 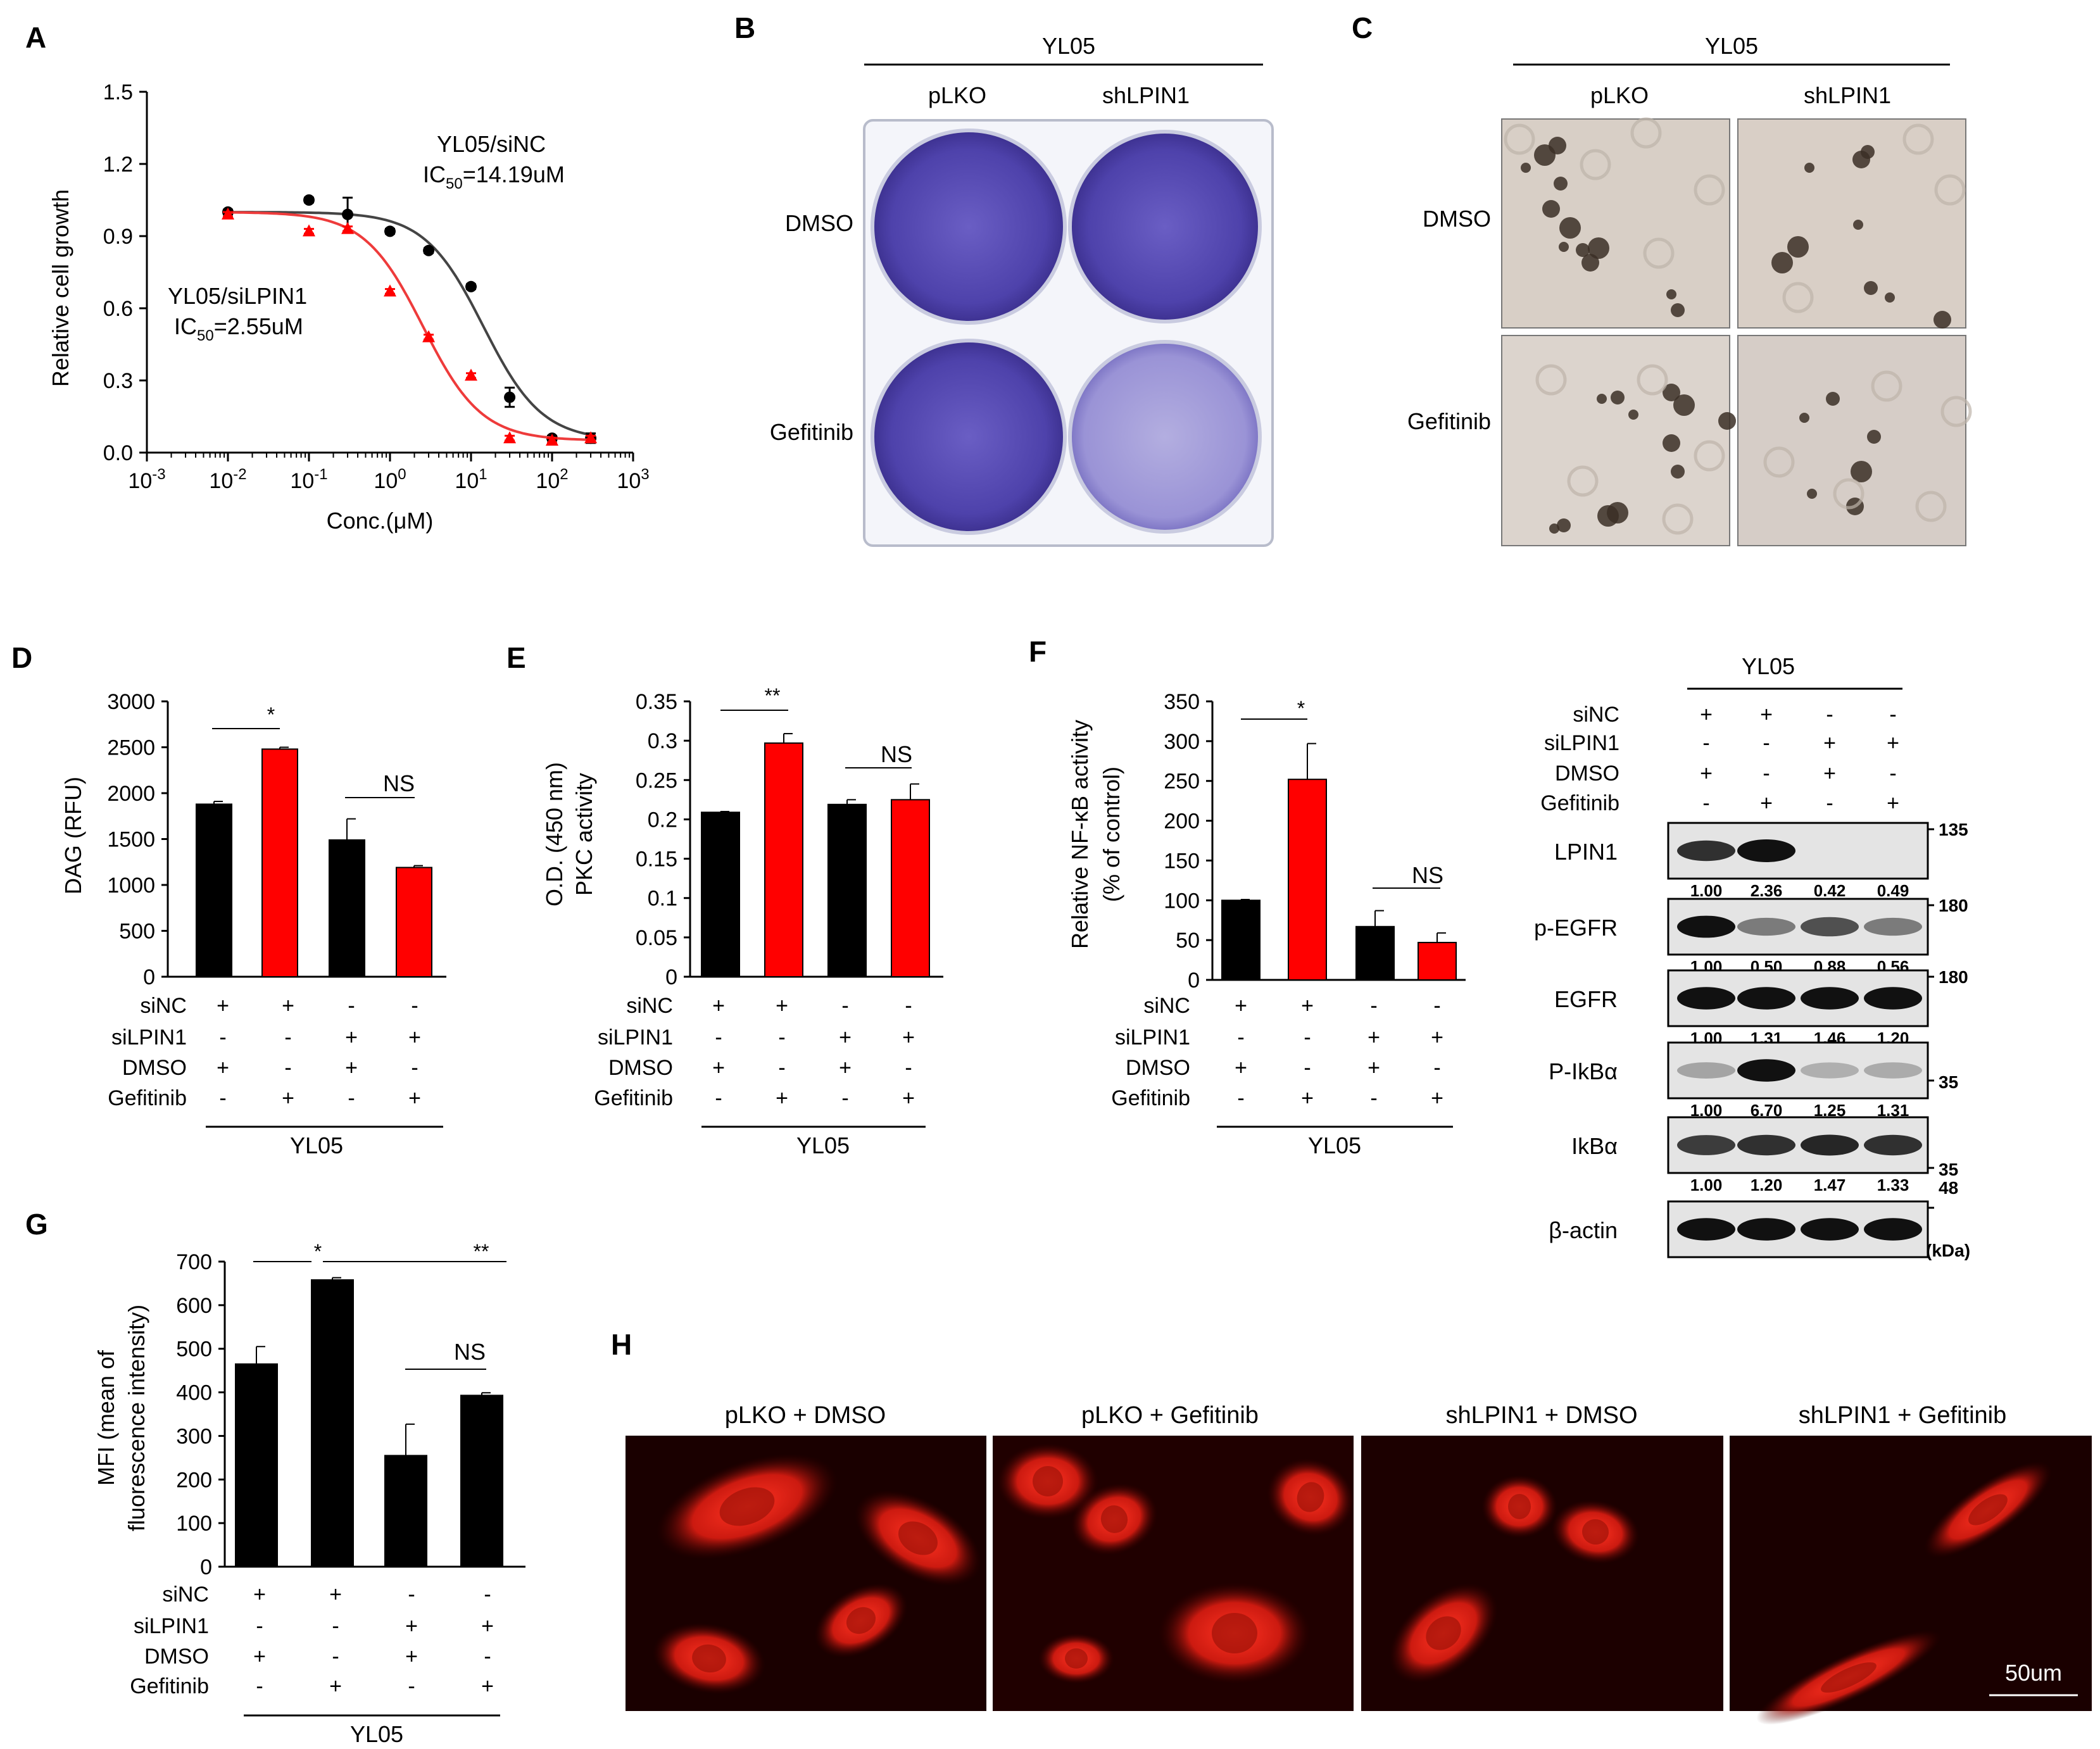 What do you see at coordinates (1767, 1184) in the screenshot?
I see `band-quant: 1.20` at bounding box center [1767, 1184].